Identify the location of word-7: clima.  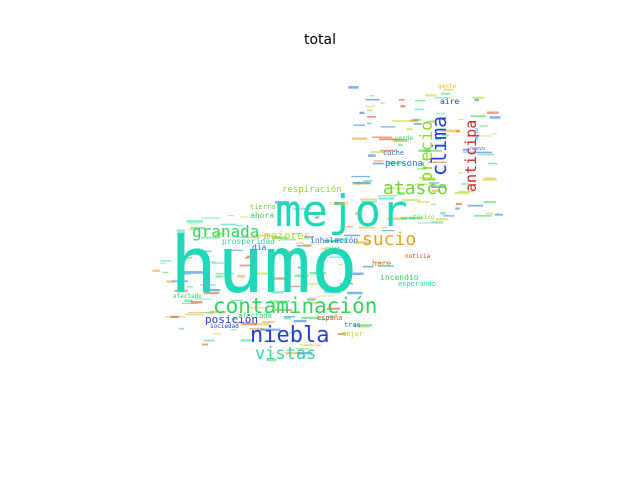
(439, 146).